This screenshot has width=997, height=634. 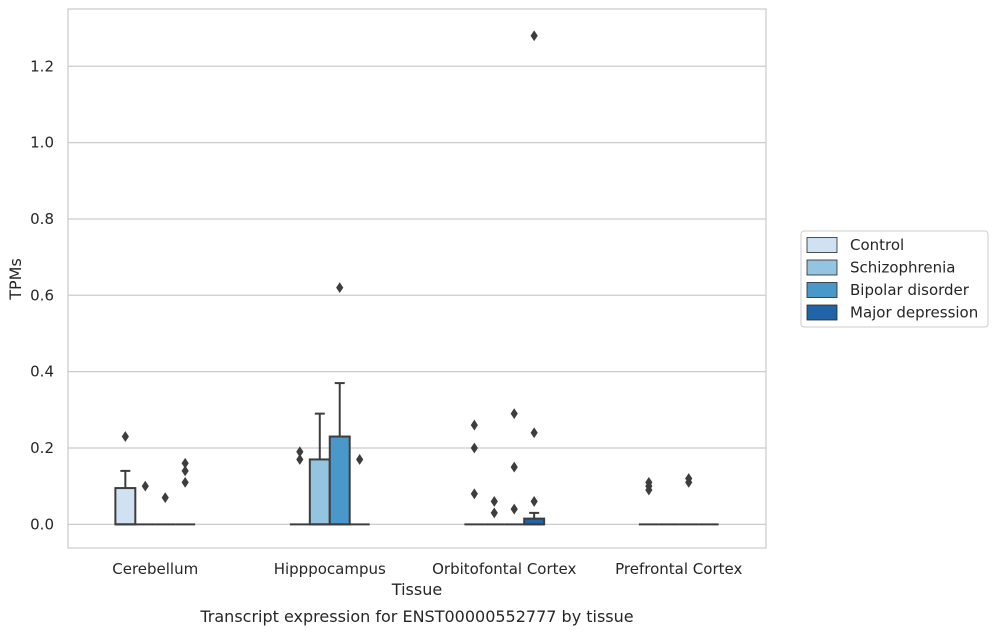 I want to click on y-tick-label: 1.0, so click(x=42, y=143).